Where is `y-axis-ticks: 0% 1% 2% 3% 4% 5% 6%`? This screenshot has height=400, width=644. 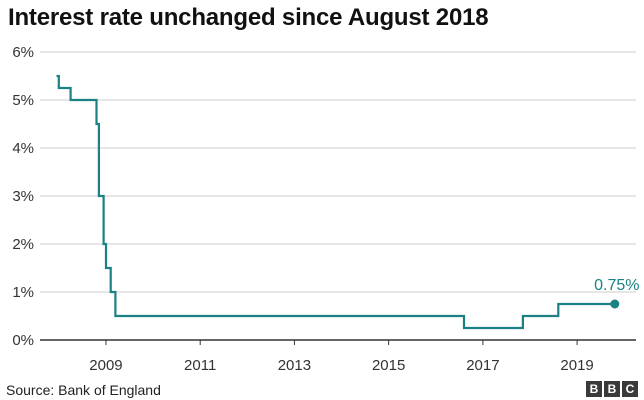
y-axis-ticks: 0% 1% 2% 3% 4% 5% 6% is located at coordinates (23, 196).